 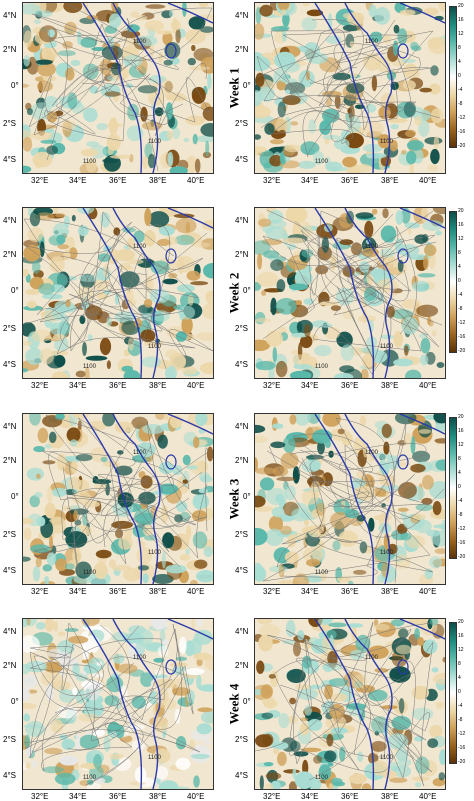 What do you see at coordinates (459, 678) in the screenshot?
I see `colorbar-tick-label: 4` at bounding box center [459, 678].